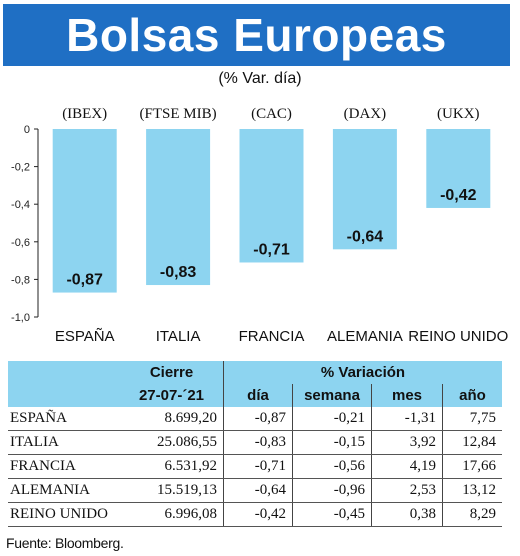 The height and width of the screenshot is (556, 520). Describe the element at coordinates (64, 372) in the screenshot. I see `header-blank` at that location.